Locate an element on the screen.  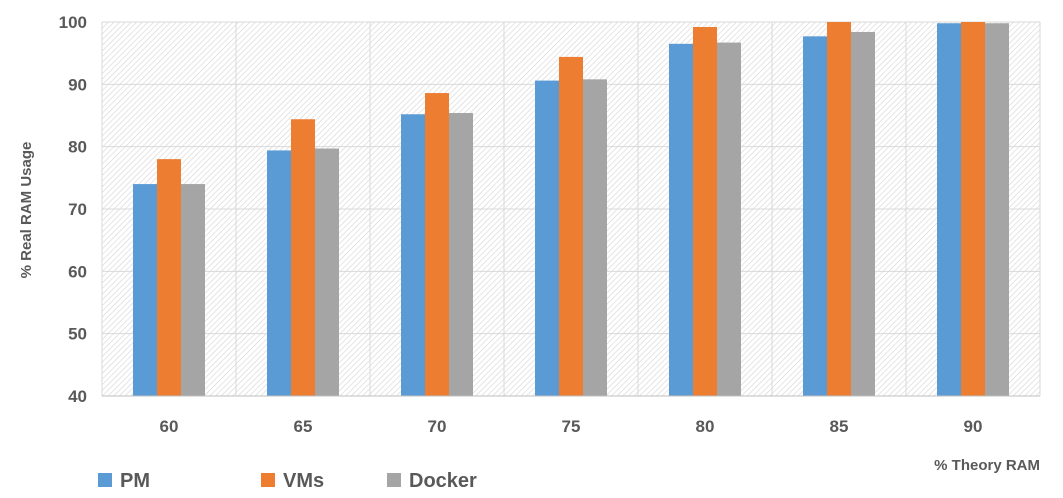
legend-item-docker: Docker is located at coordinates (432, 481).